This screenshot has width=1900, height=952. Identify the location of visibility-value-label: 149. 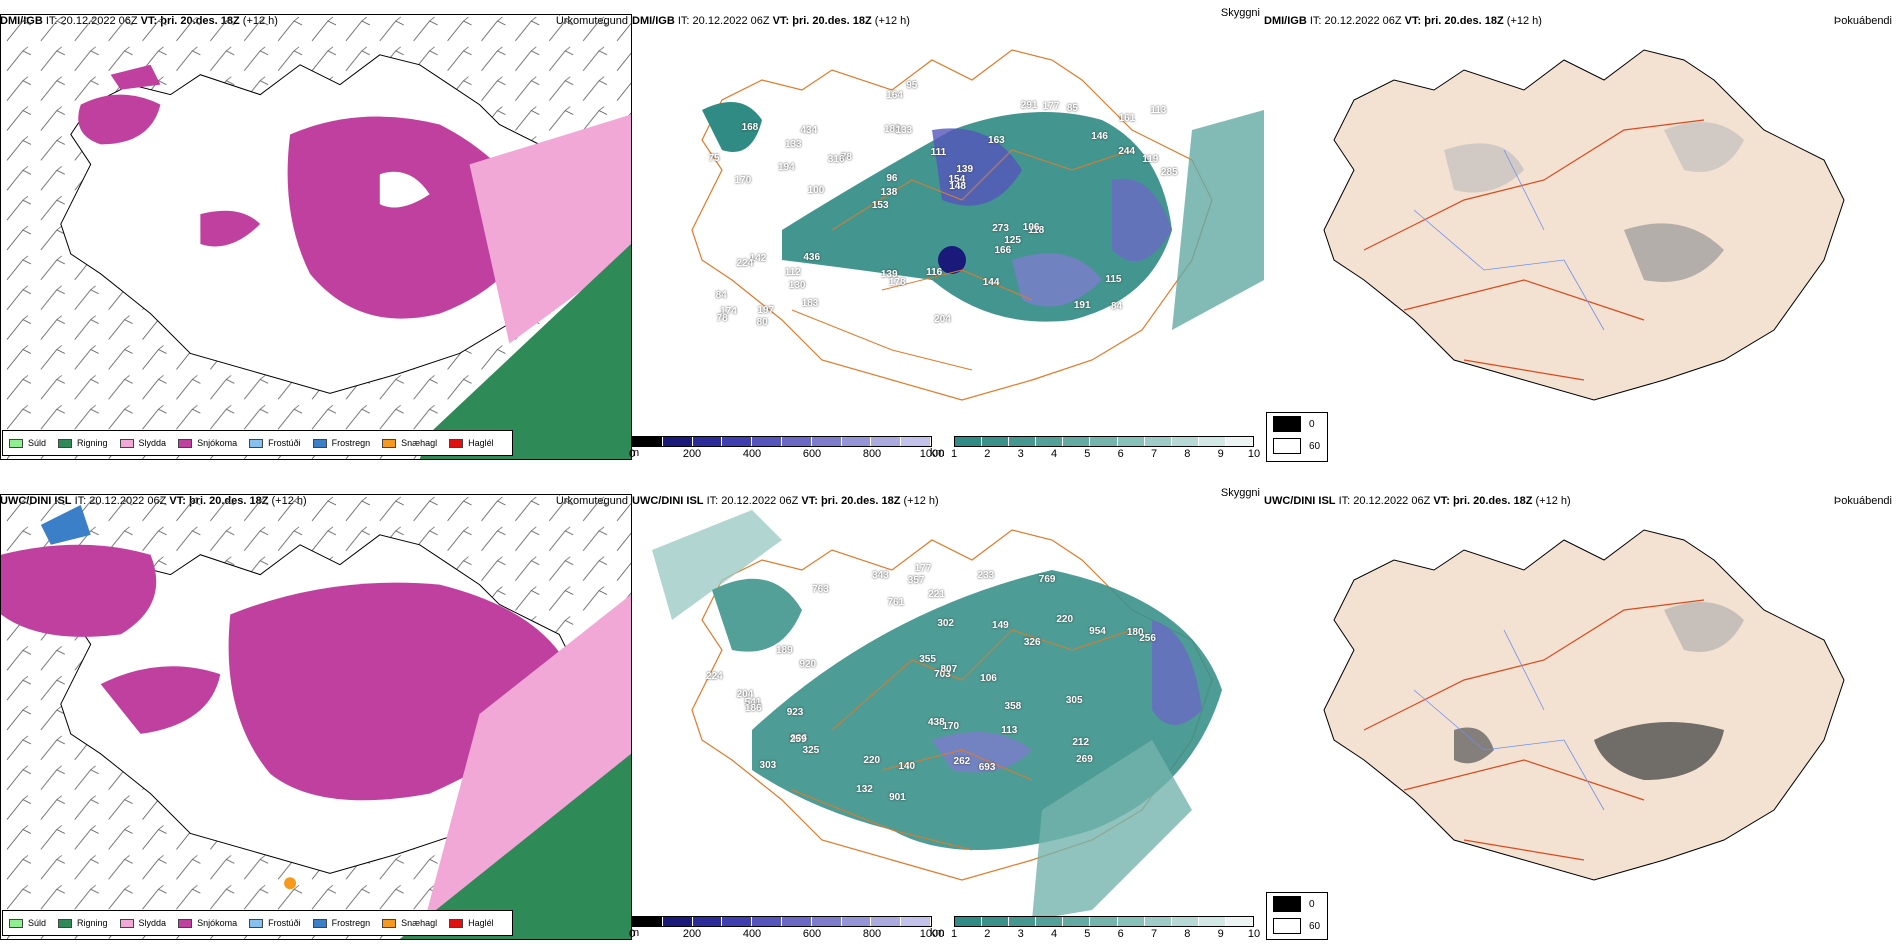
(1000, 626).